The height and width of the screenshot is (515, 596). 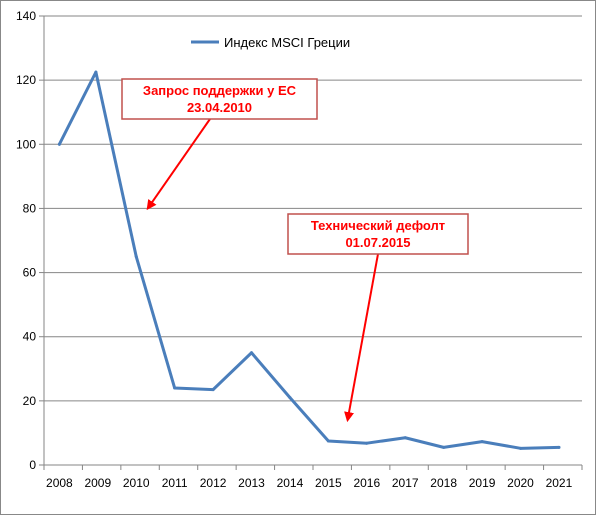 What do you see at coordinates (377, 242) in the screenshot?
I see `annotation-text: 01.07.2015` at bounding box center [377, 242].